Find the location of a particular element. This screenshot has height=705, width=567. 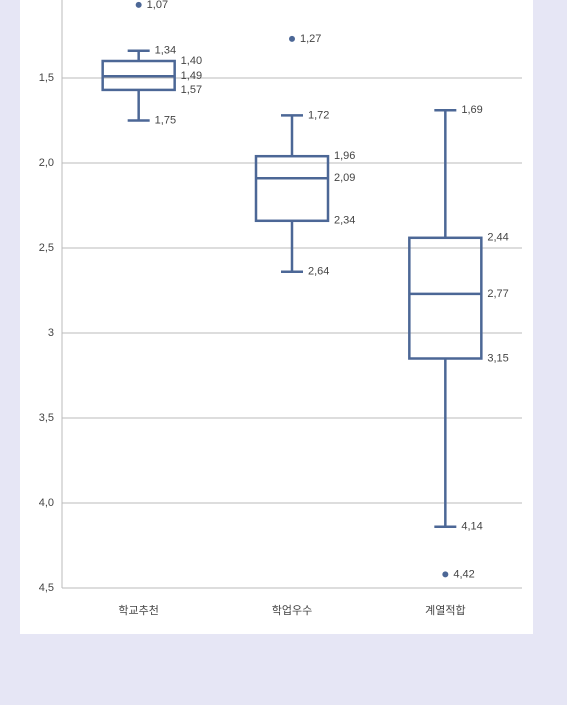

x-tick-label: 계열적합 is located at coordinates (445, 610).